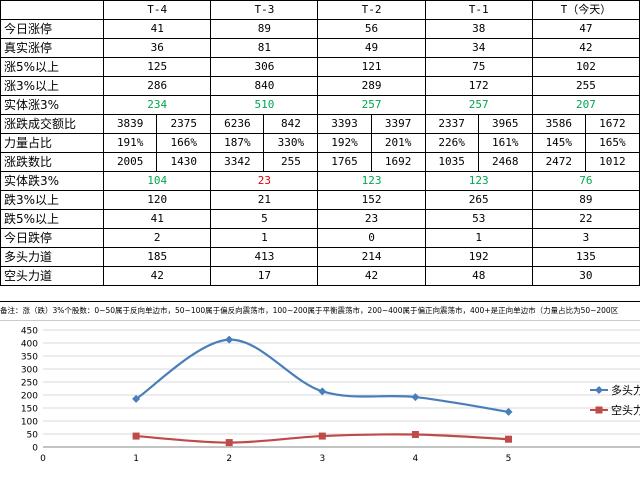 This screenshot has width=640, height=478. What do you see at coordinates (322, 459) in the screenshot?
I see `x-tick-label: 3` at bounding box center [322, 459].